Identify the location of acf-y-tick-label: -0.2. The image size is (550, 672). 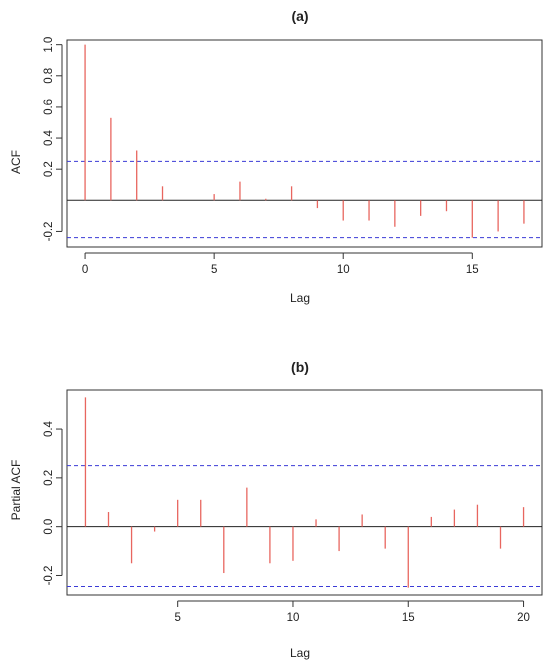
(49, 232).